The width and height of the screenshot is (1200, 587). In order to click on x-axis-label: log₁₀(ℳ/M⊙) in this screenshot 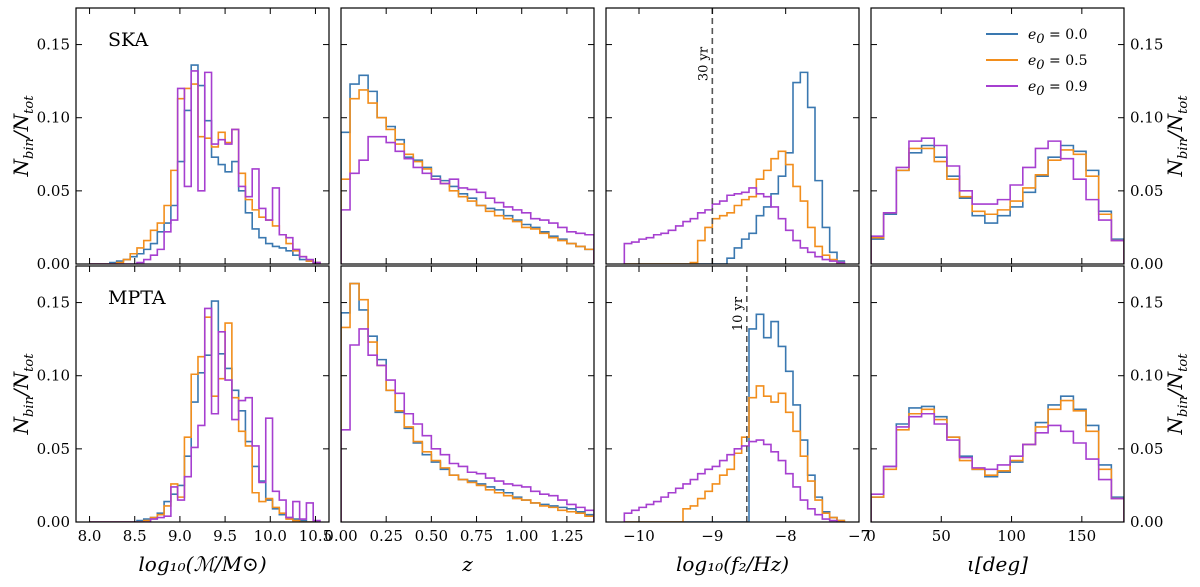, I will do `click(202, 564)`.